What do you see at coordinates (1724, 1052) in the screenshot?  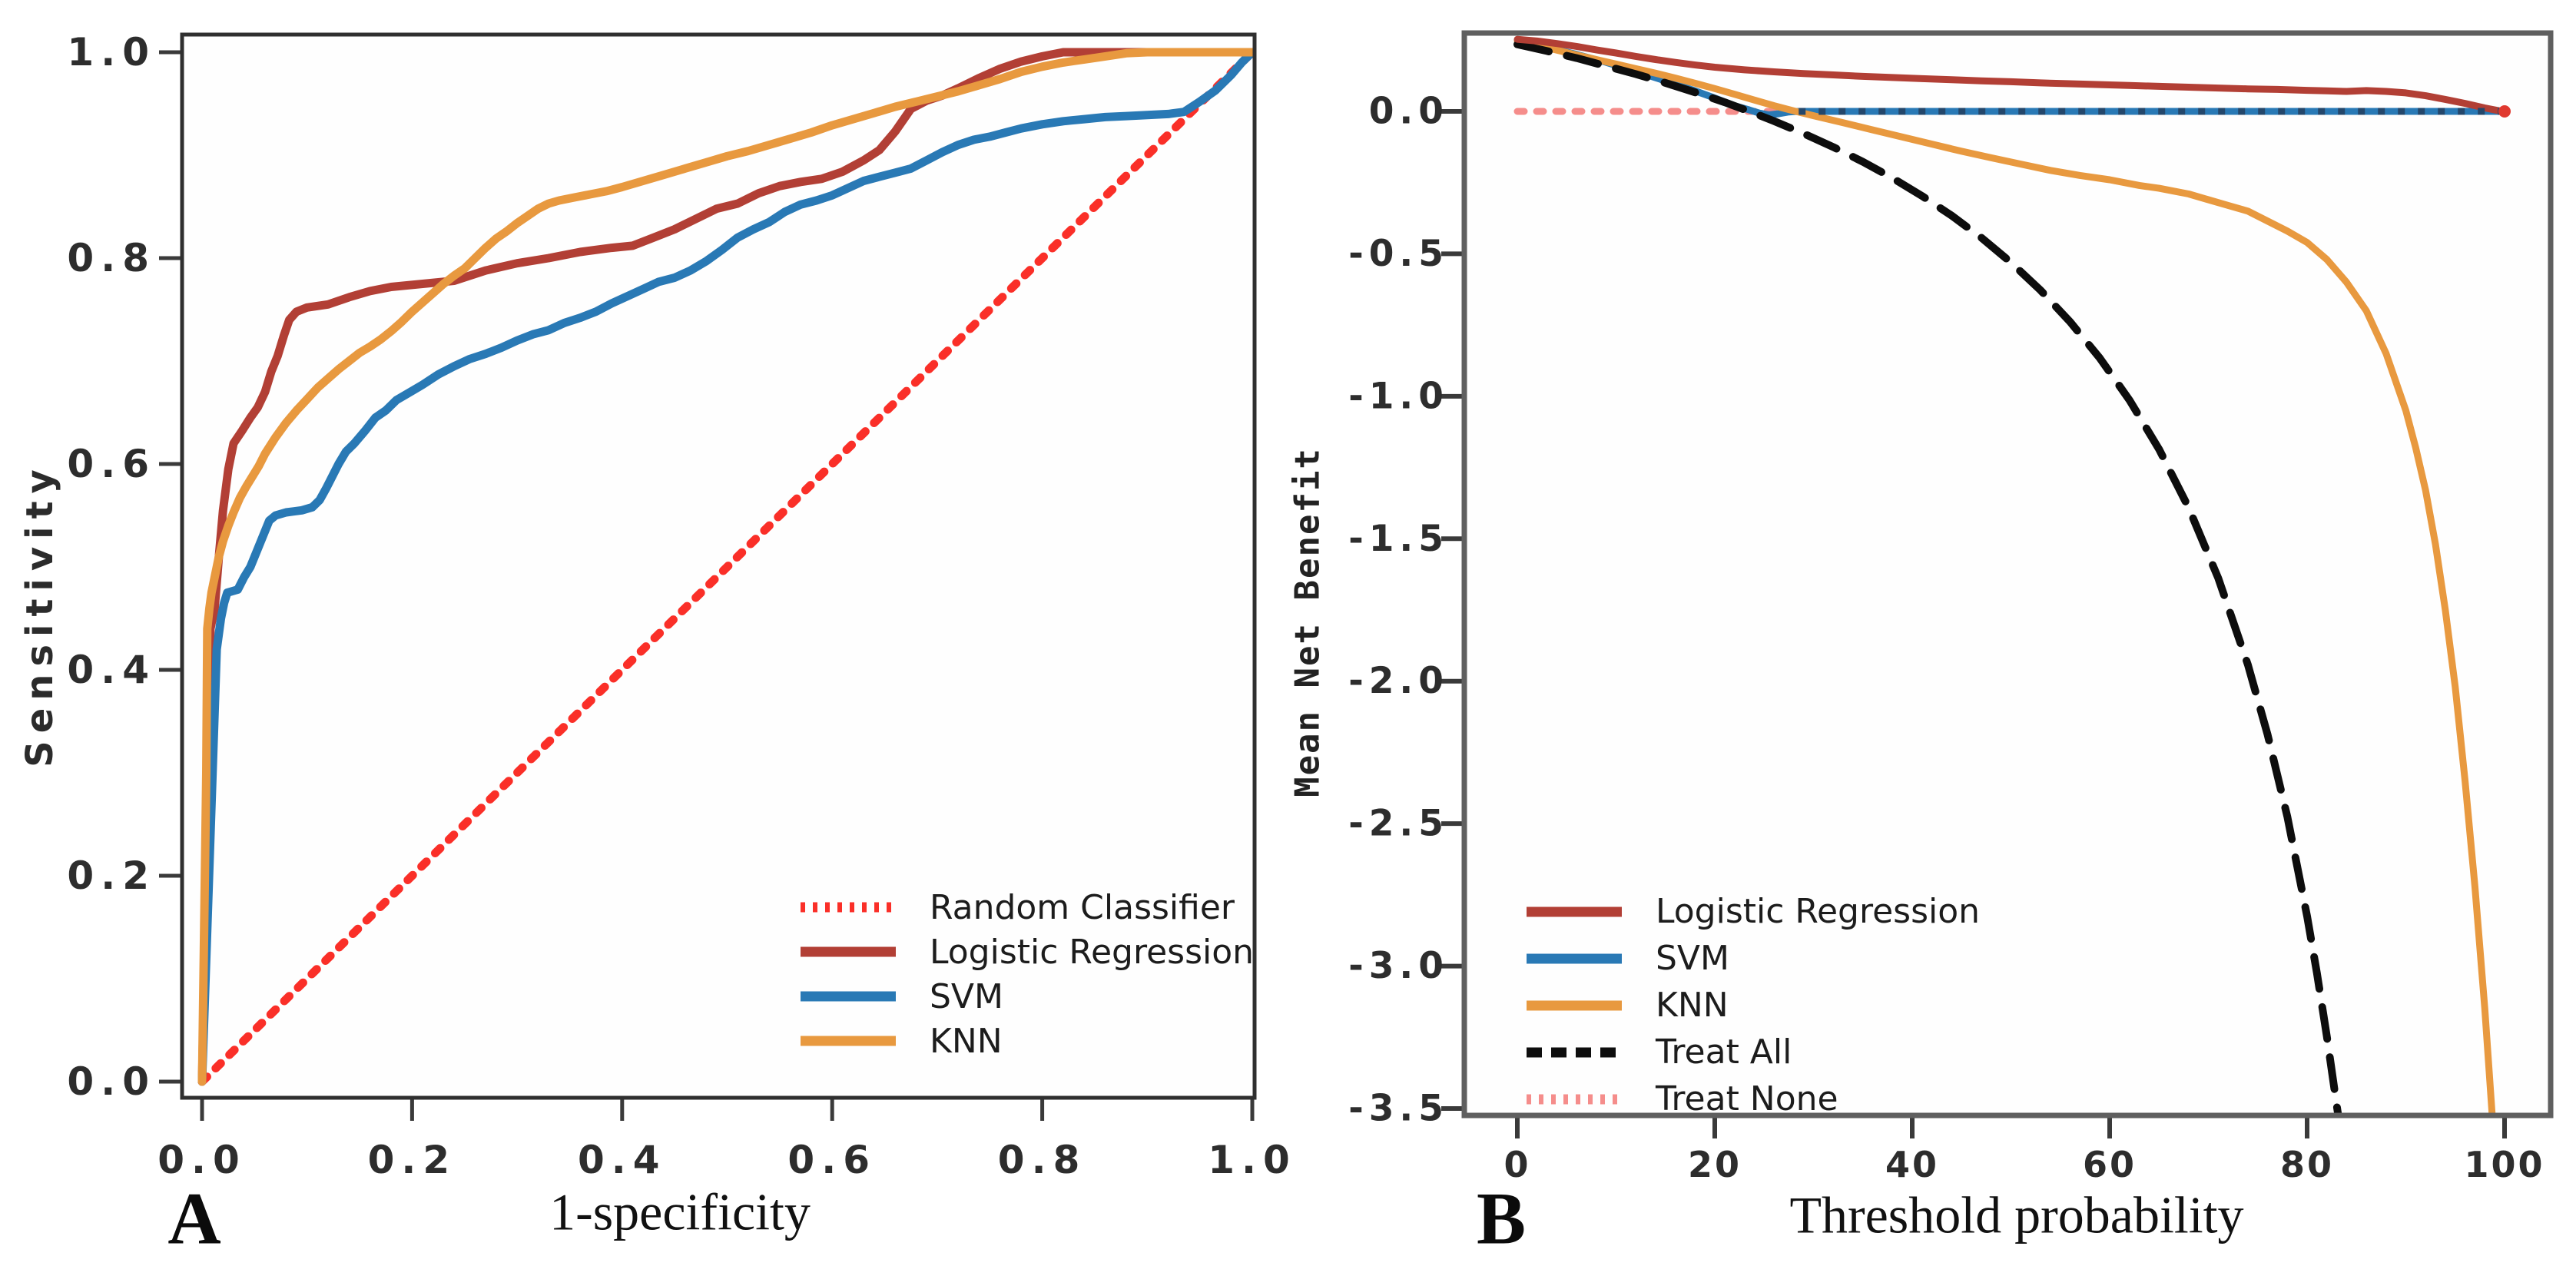 I see `legend-label: Treat All` at bounding box center [1724, 1052].